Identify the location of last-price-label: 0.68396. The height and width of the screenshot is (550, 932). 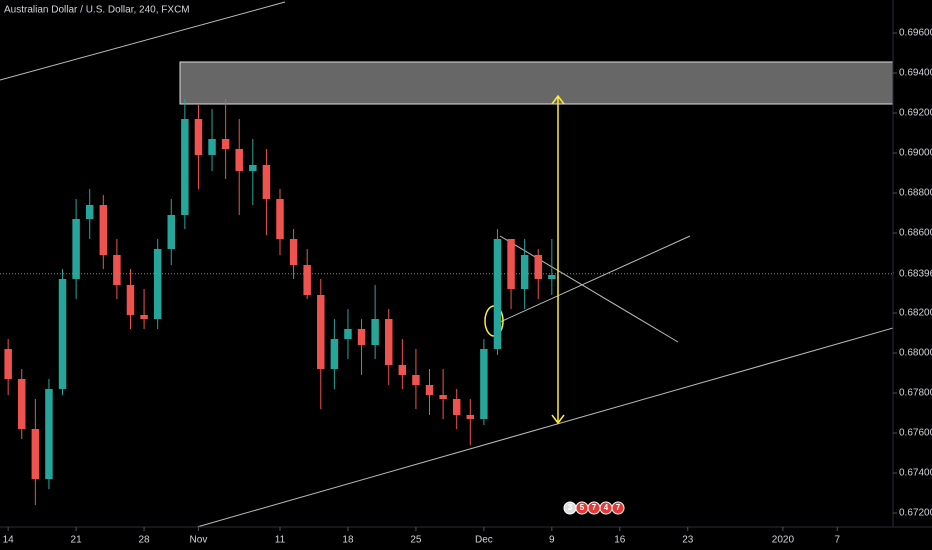
(915, 273).